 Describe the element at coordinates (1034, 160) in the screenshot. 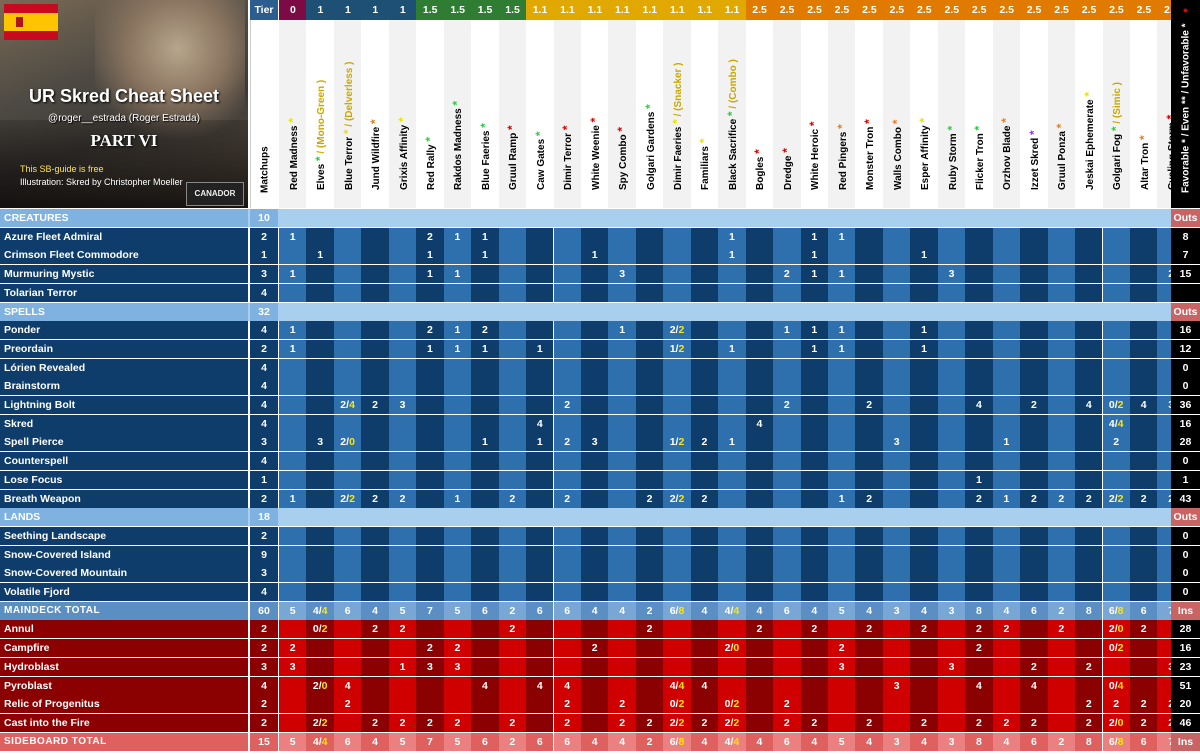

I see `matchup-name: Izzet Skred *` at that location.